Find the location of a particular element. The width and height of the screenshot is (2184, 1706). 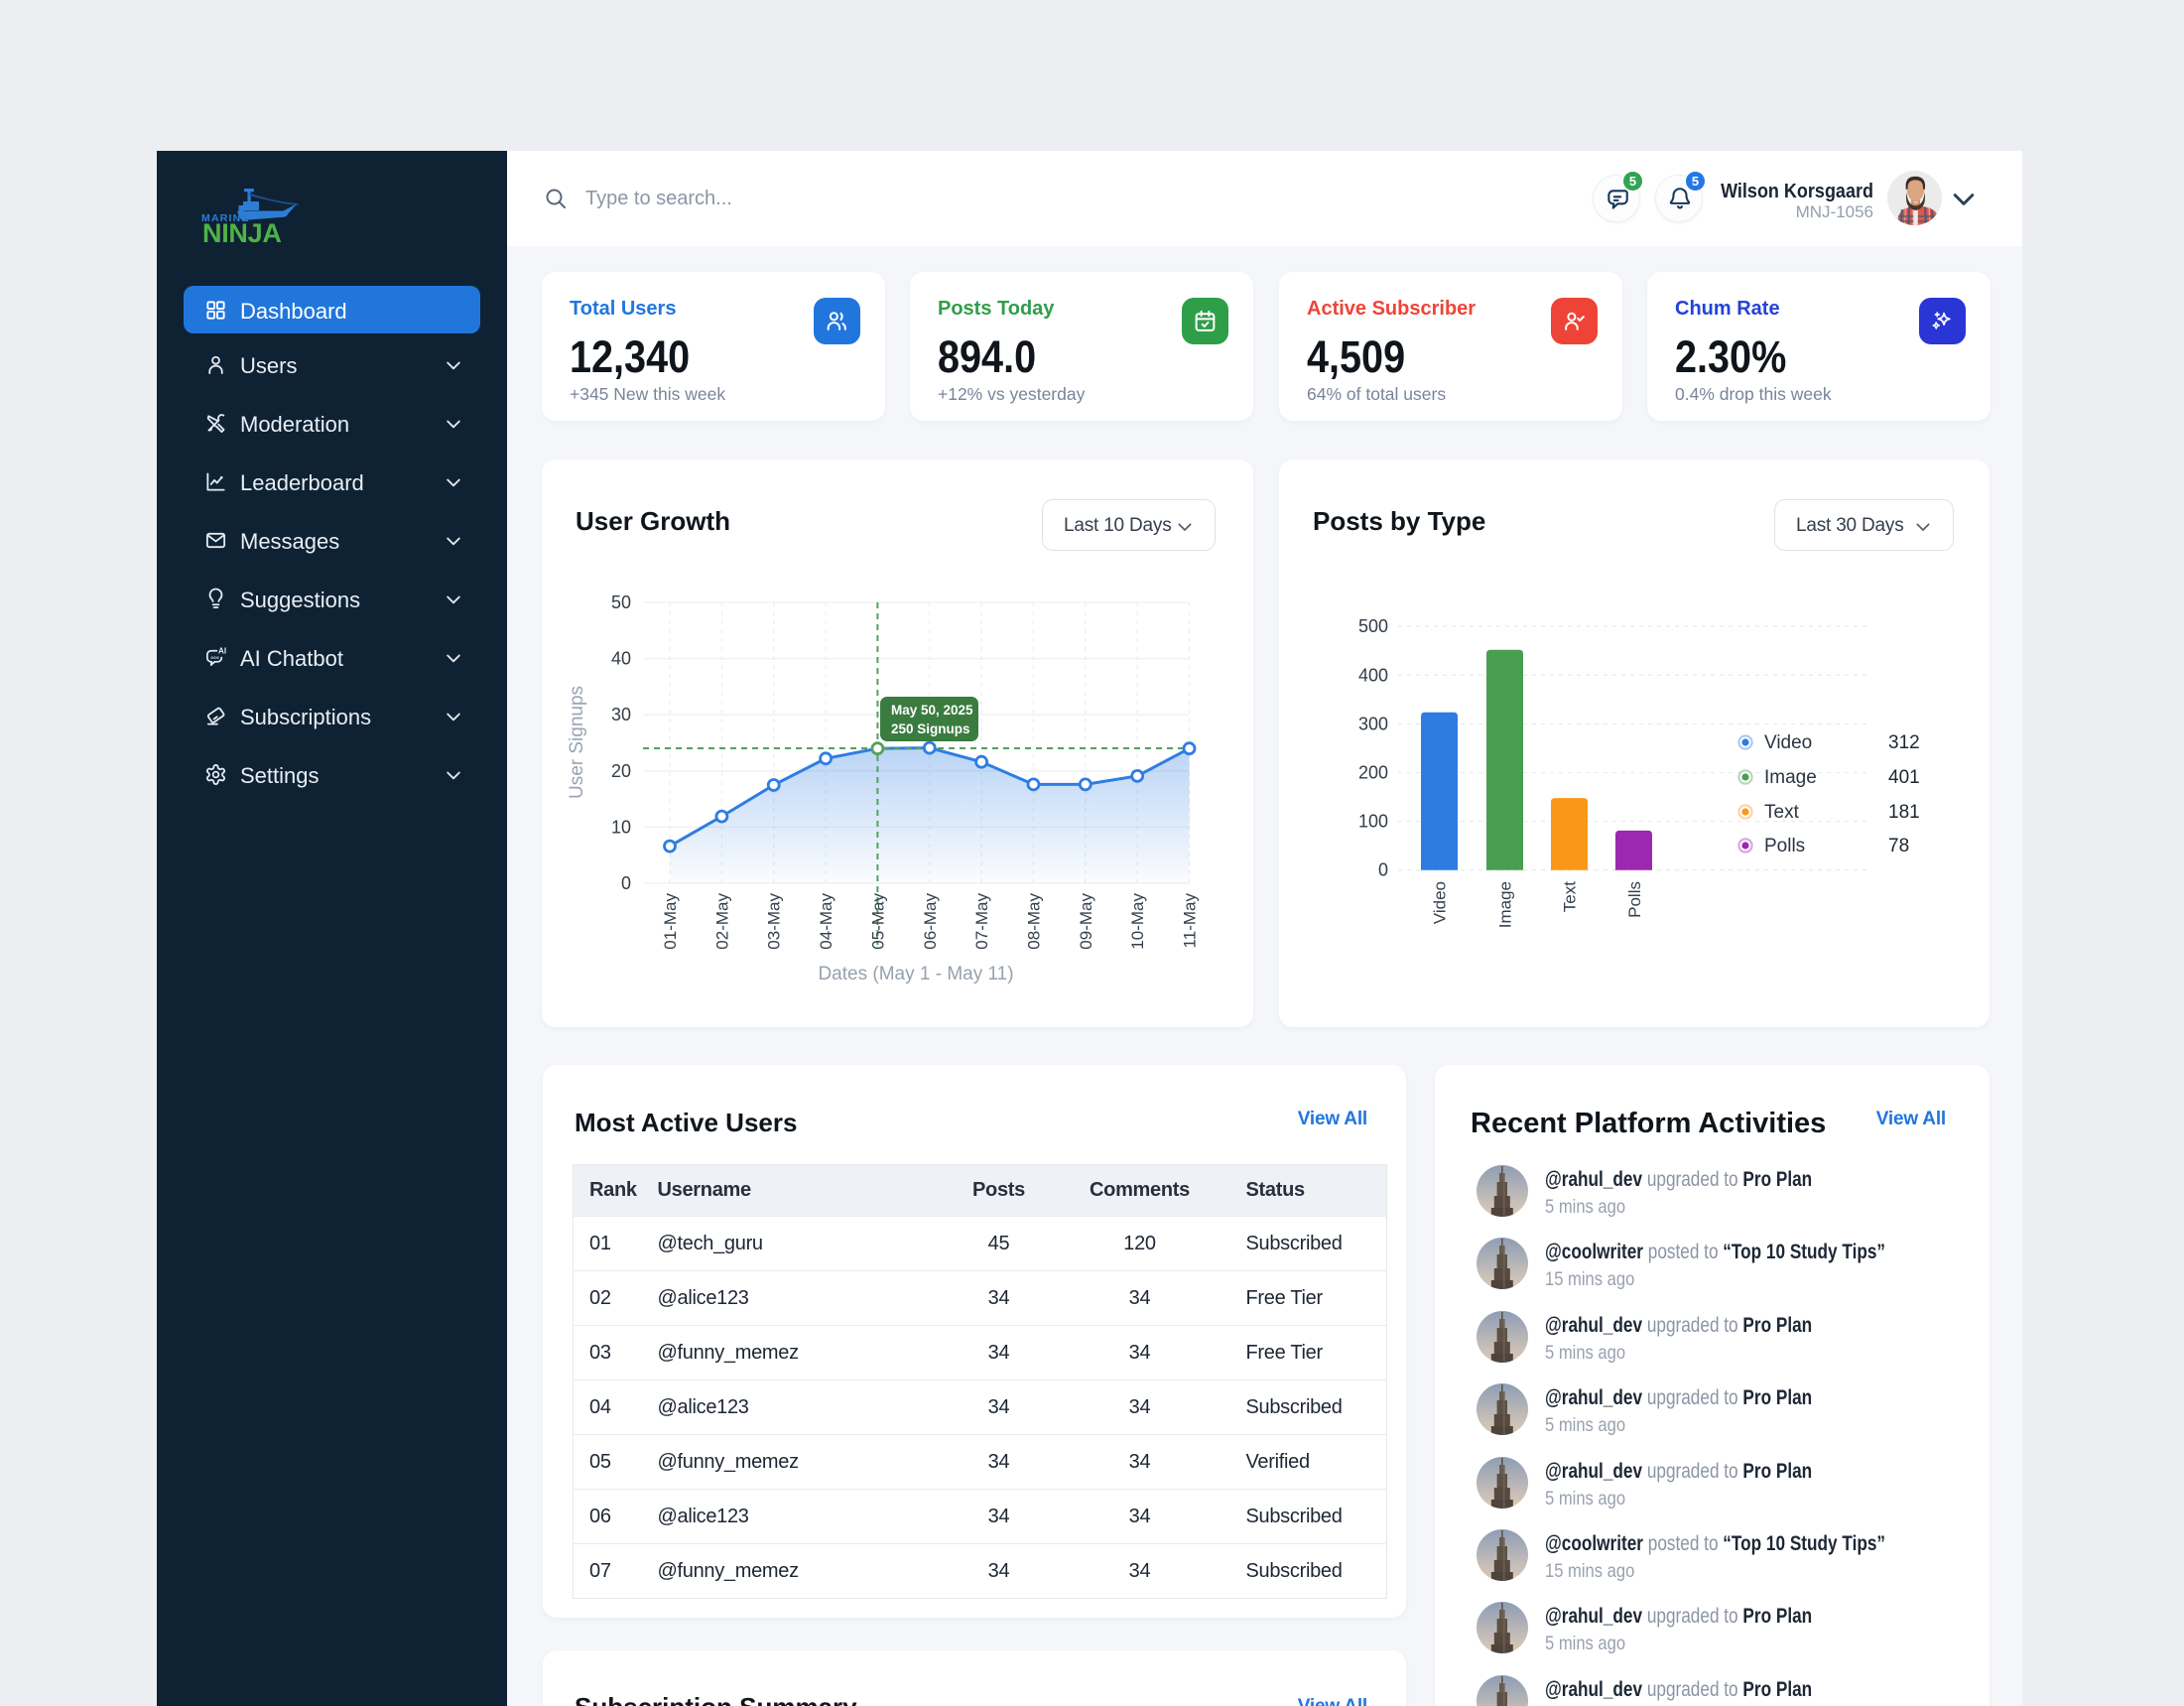

svg-text: 250 Signups is located at coordinates (930, 729).